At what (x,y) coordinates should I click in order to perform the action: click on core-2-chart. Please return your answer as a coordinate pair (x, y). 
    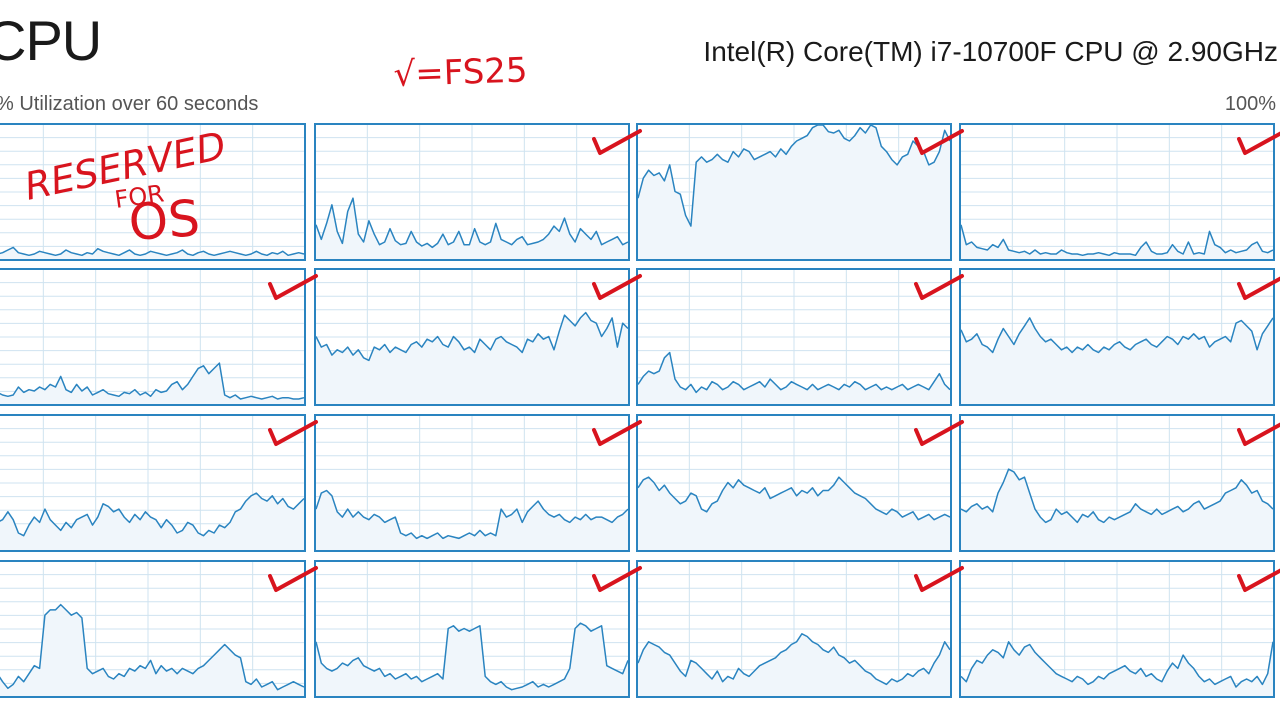
    Looking at the image, I should click on (472, 192).